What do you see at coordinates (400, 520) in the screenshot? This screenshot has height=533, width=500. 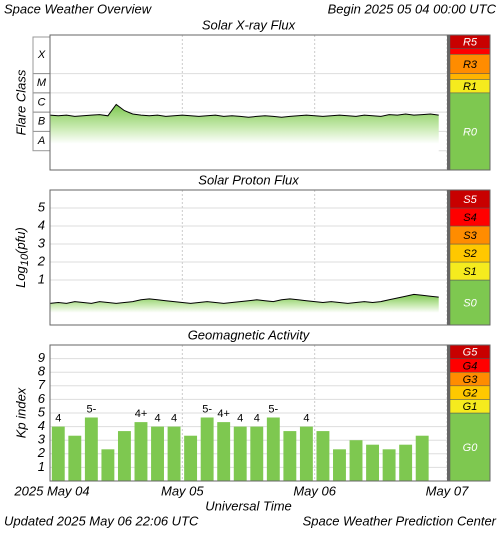 I see `credit: Space Weather Prediction Center` at bounding box center [400, 520].